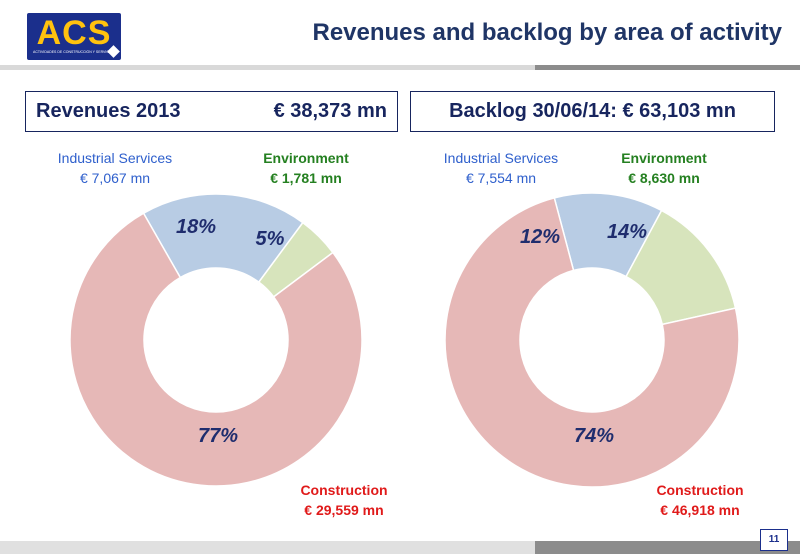  What do you see at coordinates (699, 510) in the screenshot?
I see `donut1-value-label-construction: € 46,918 mn` at bounding box center [699, 510].